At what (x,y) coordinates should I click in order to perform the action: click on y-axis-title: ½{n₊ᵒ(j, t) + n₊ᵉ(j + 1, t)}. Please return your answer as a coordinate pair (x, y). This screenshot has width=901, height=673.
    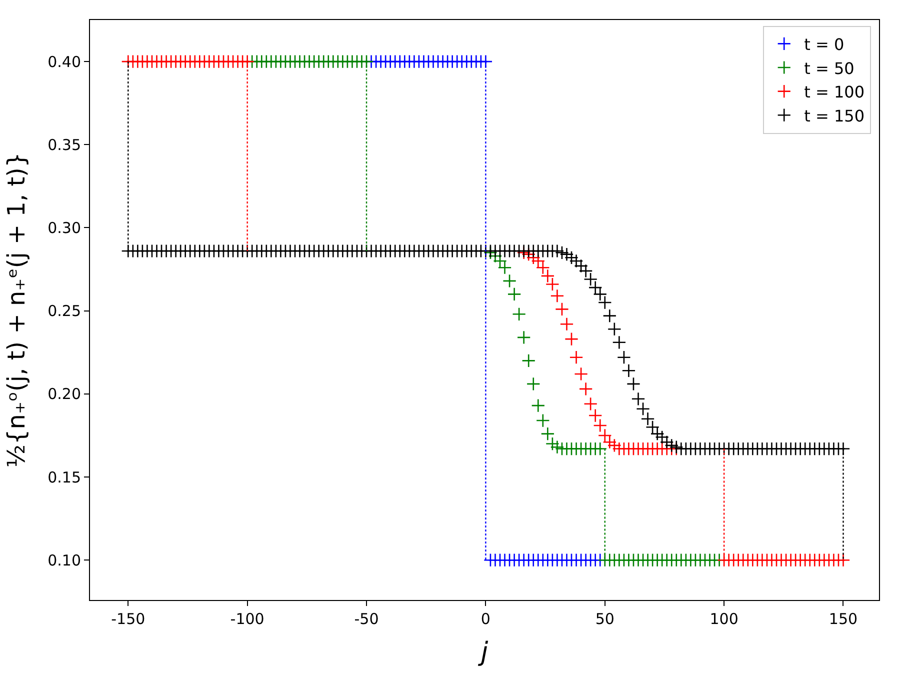
    Looking at the image, I should click on (16, 310).